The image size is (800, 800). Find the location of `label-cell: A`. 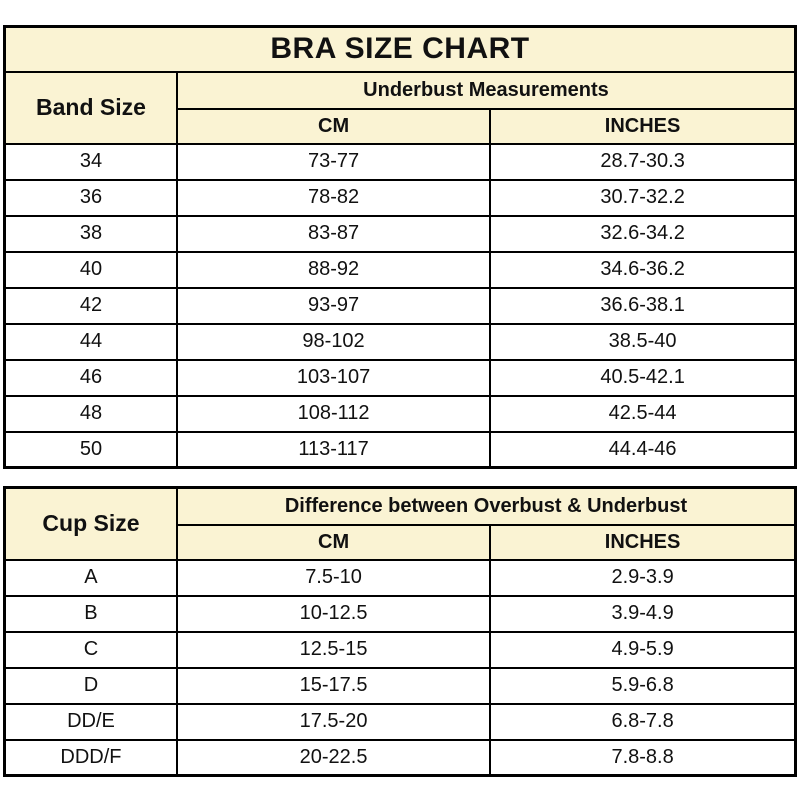

label-cell: A is located at coordinates (90, 577).